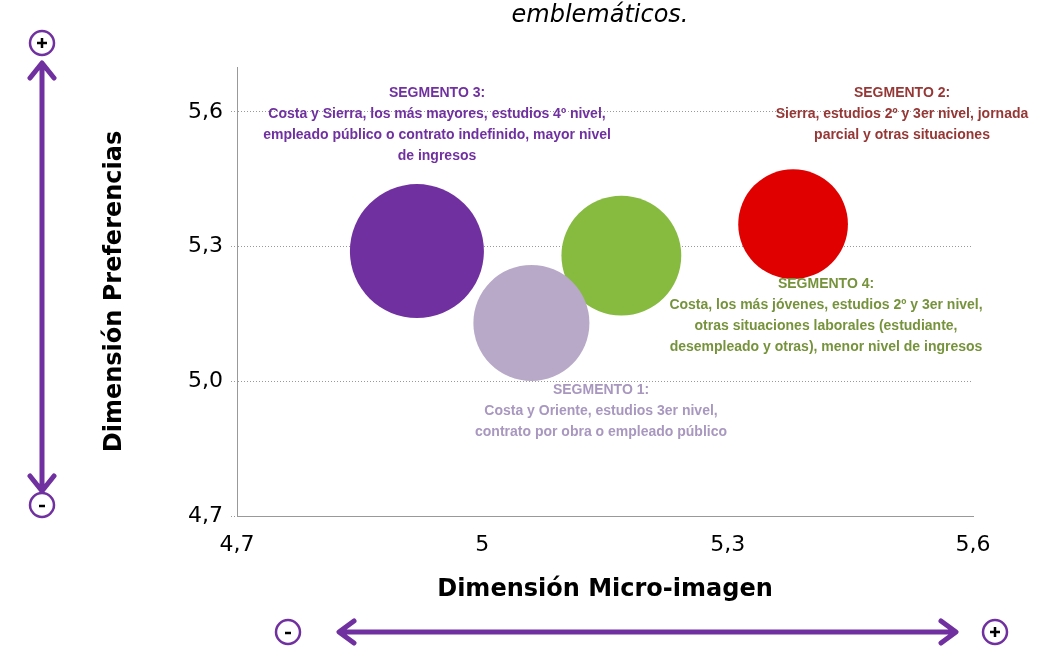 The image size is (1040, 658). I want to click on x-tick-label: 4,7, so click(237, 543).